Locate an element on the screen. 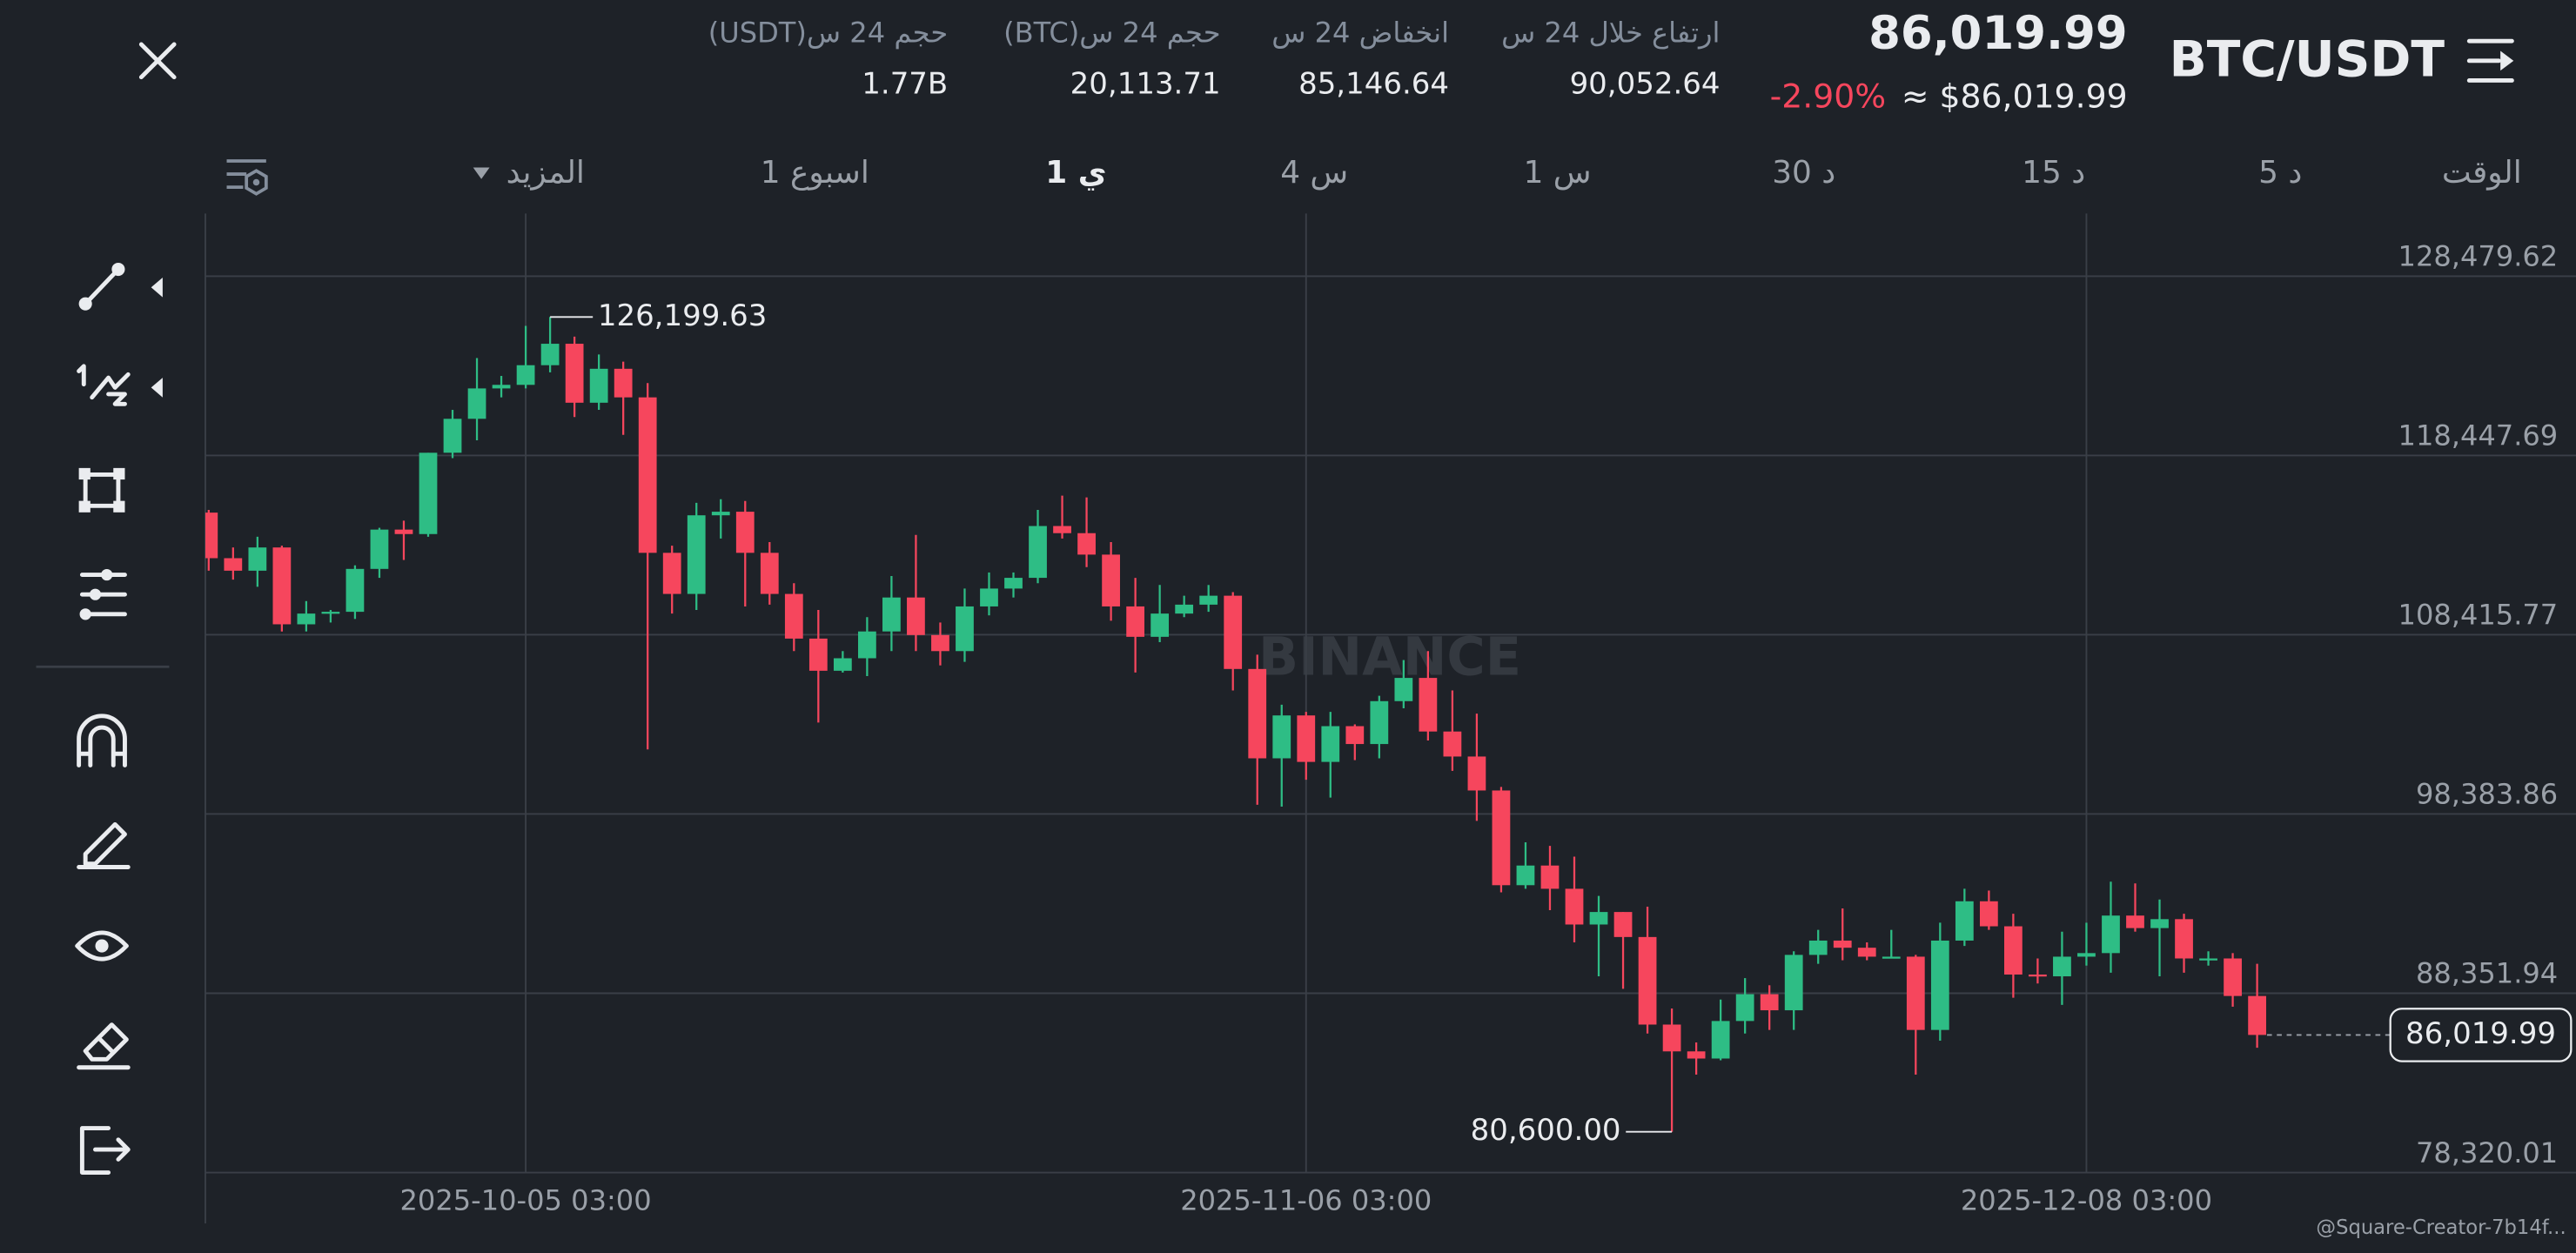 The image size is (2576, 1253). interval-tab: 1 س is located at coordinates (1558, 173).